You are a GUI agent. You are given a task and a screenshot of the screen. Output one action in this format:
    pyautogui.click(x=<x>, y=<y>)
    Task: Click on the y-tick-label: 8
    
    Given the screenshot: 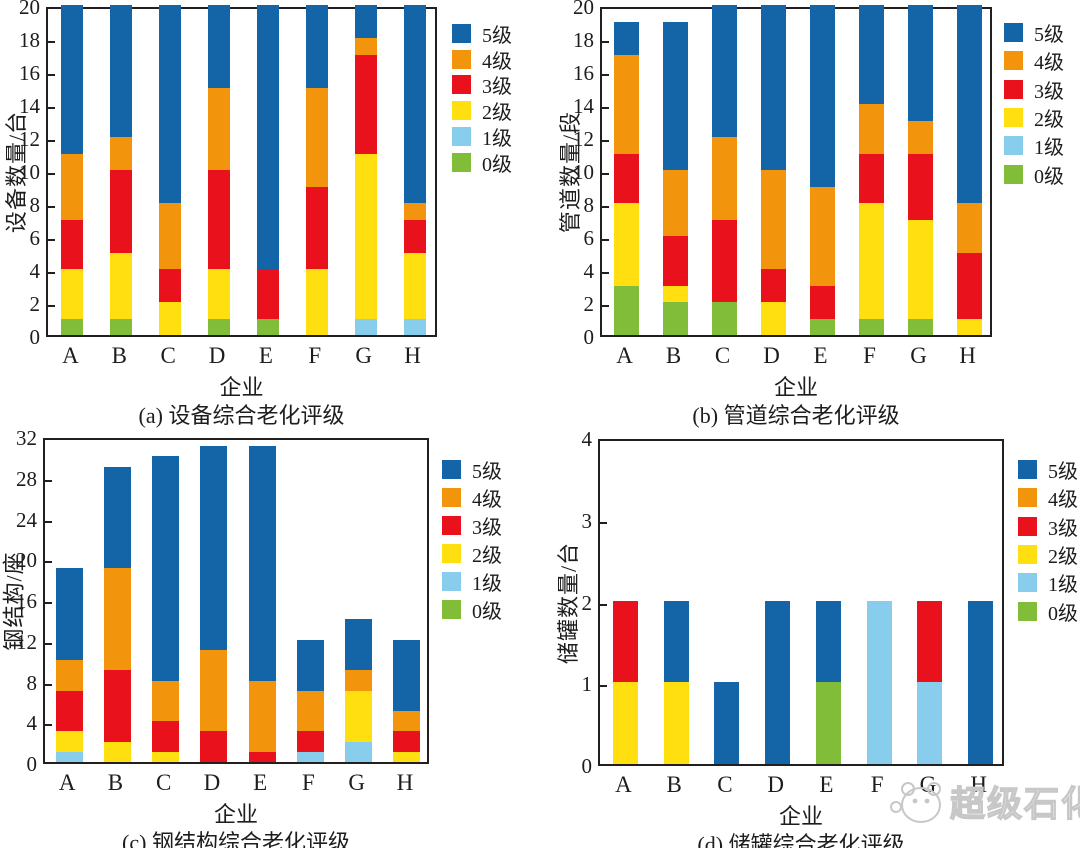 What is the action you would take?
    pyautogui.click(x=589, y=205)
    